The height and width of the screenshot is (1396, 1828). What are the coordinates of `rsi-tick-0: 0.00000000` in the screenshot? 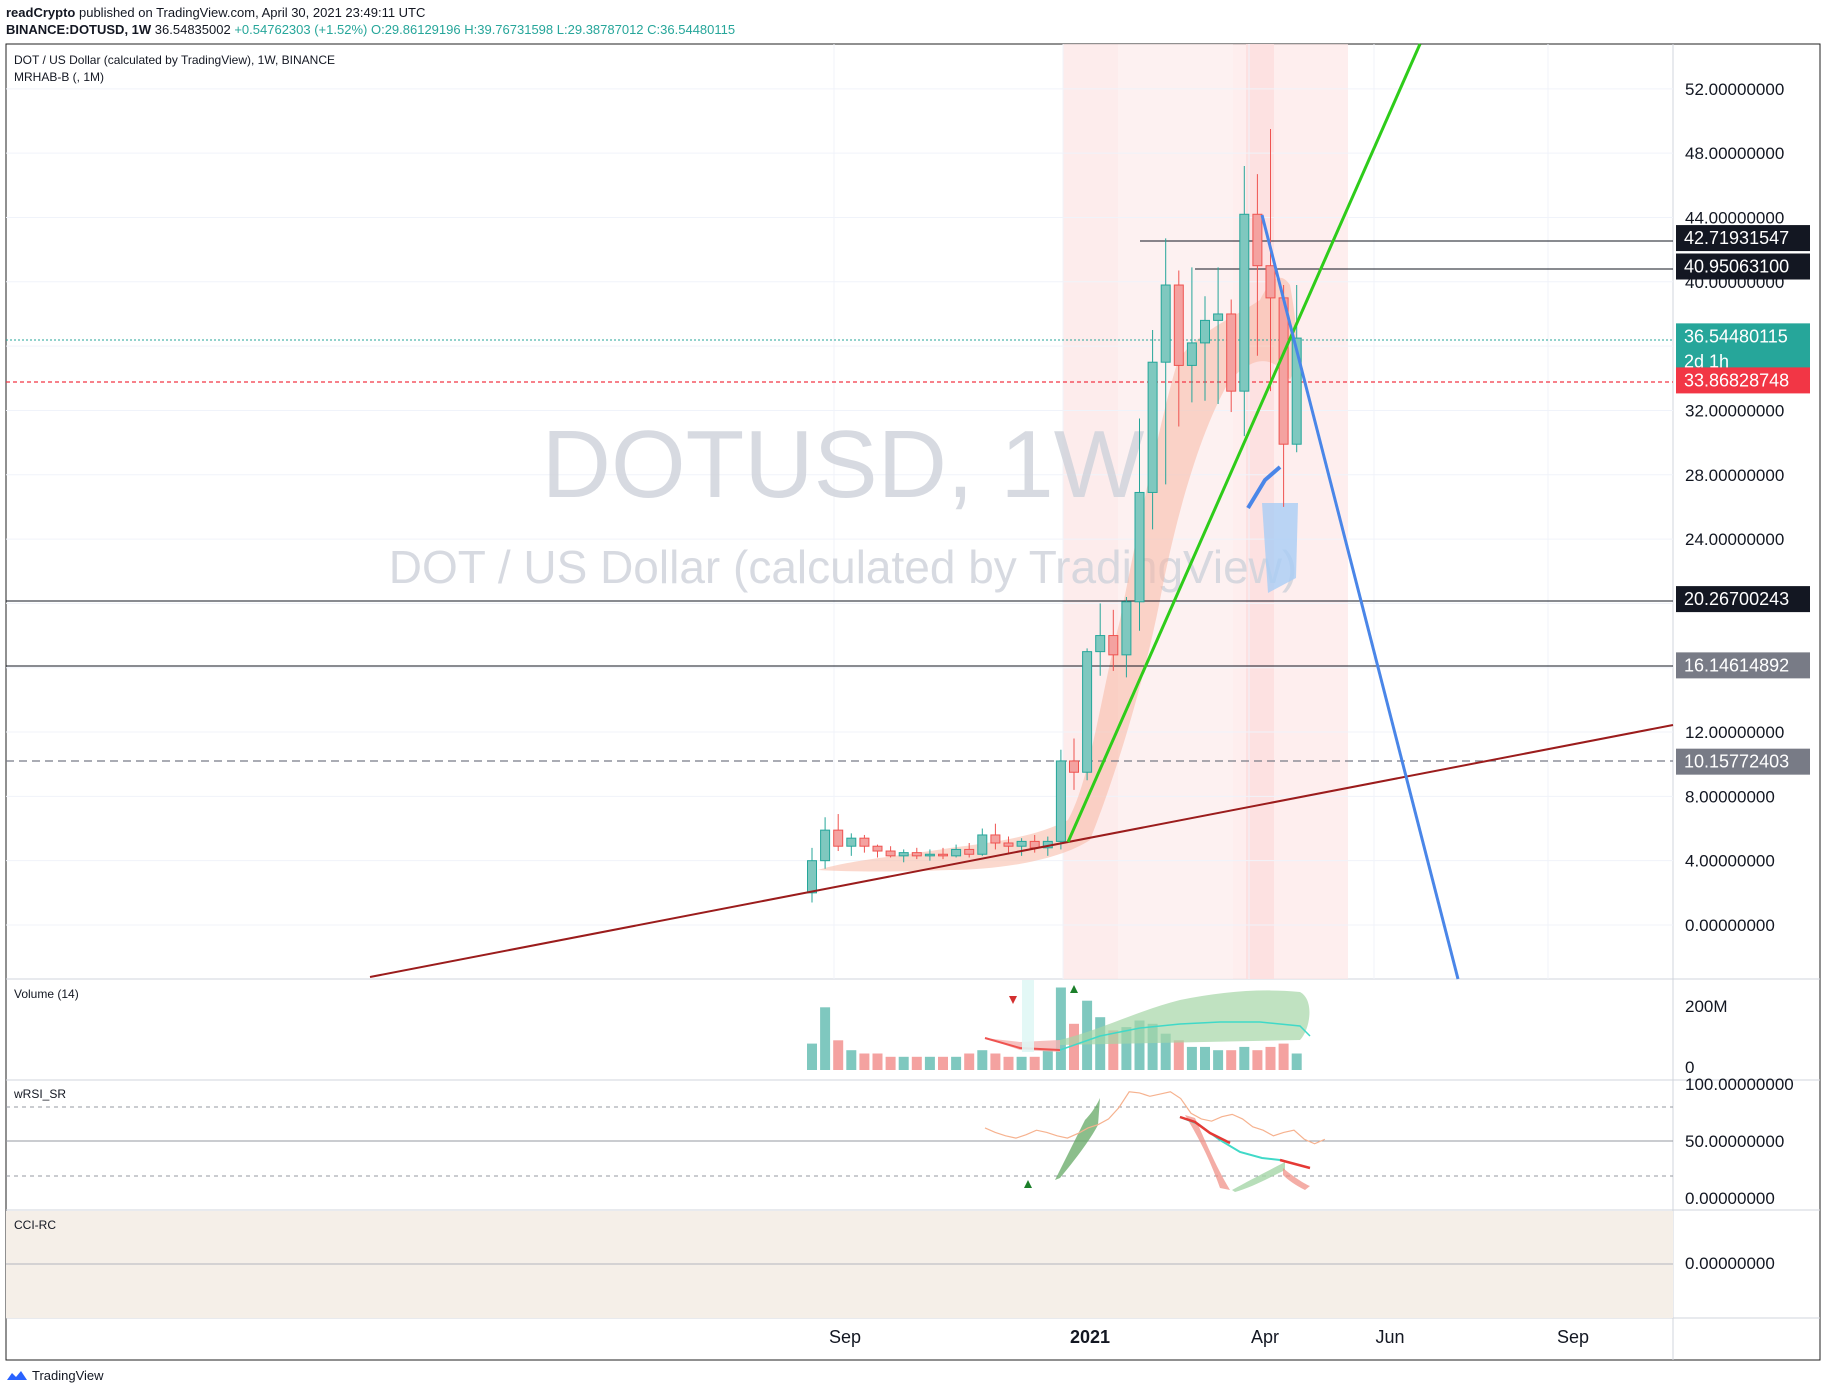 It's located at (1730, 1198).